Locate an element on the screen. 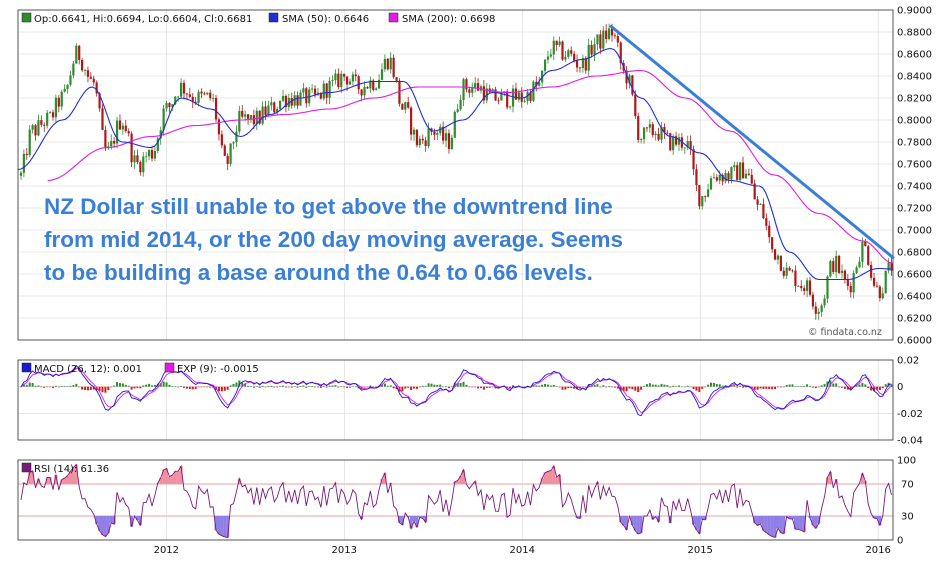 This screenshot has height=564, width=940. macd-y-tick: 0.02 is located at coordinates (908, 361).